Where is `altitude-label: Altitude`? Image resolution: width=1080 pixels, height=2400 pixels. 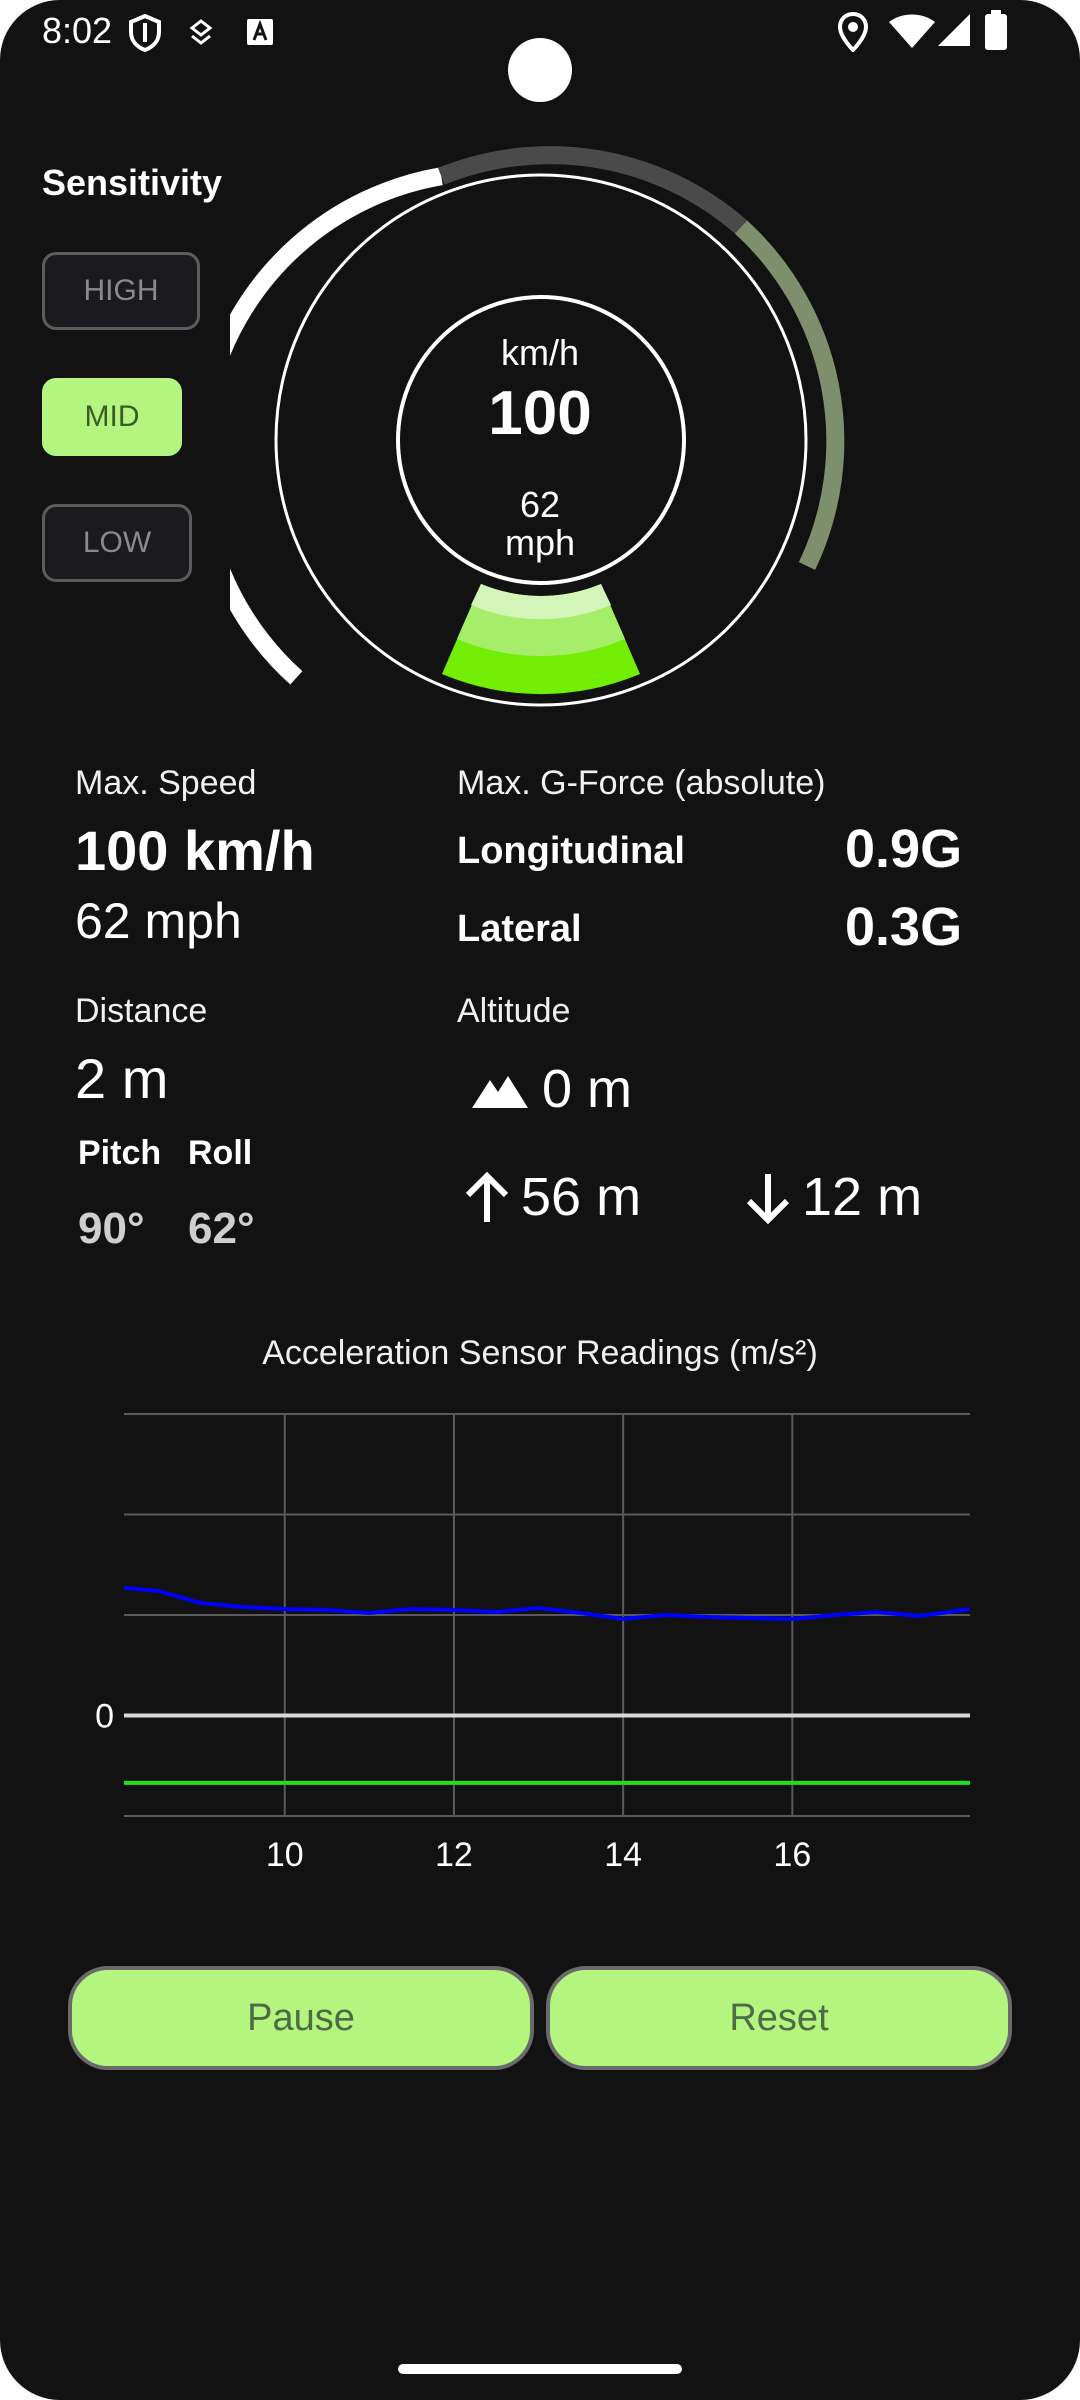 altitude-label: Altitude is located at coordinates (514, 1011).